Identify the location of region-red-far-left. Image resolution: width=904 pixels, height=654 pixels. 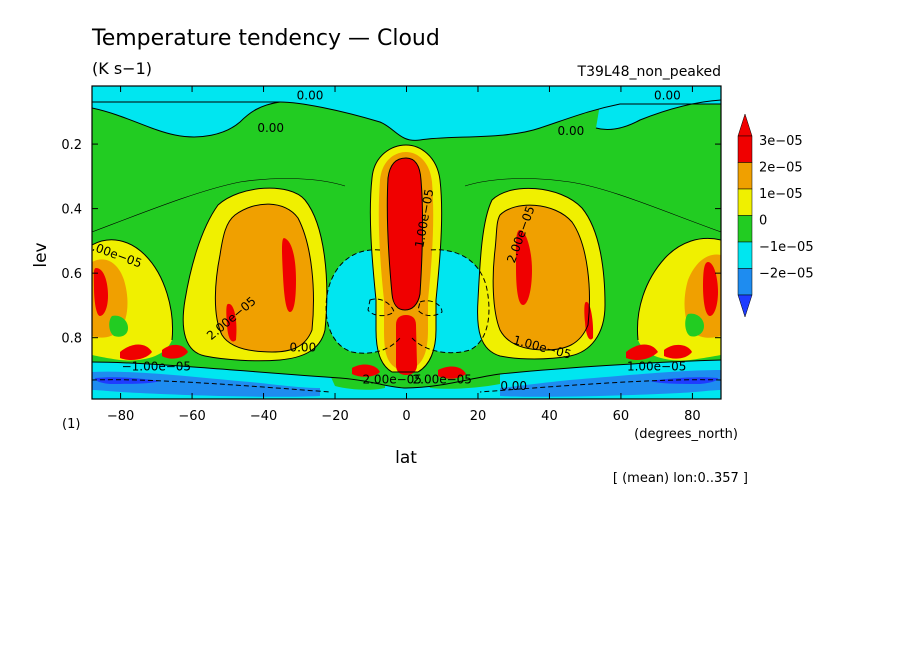
(100, 292).